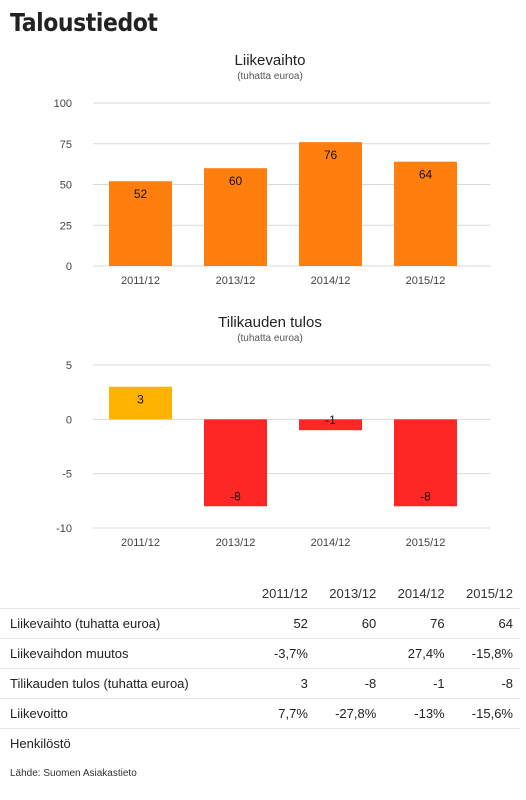 The height and width of the screenshot is (800, 526). I want to click on table-header-cell: 2014/12, so click(417, 593).